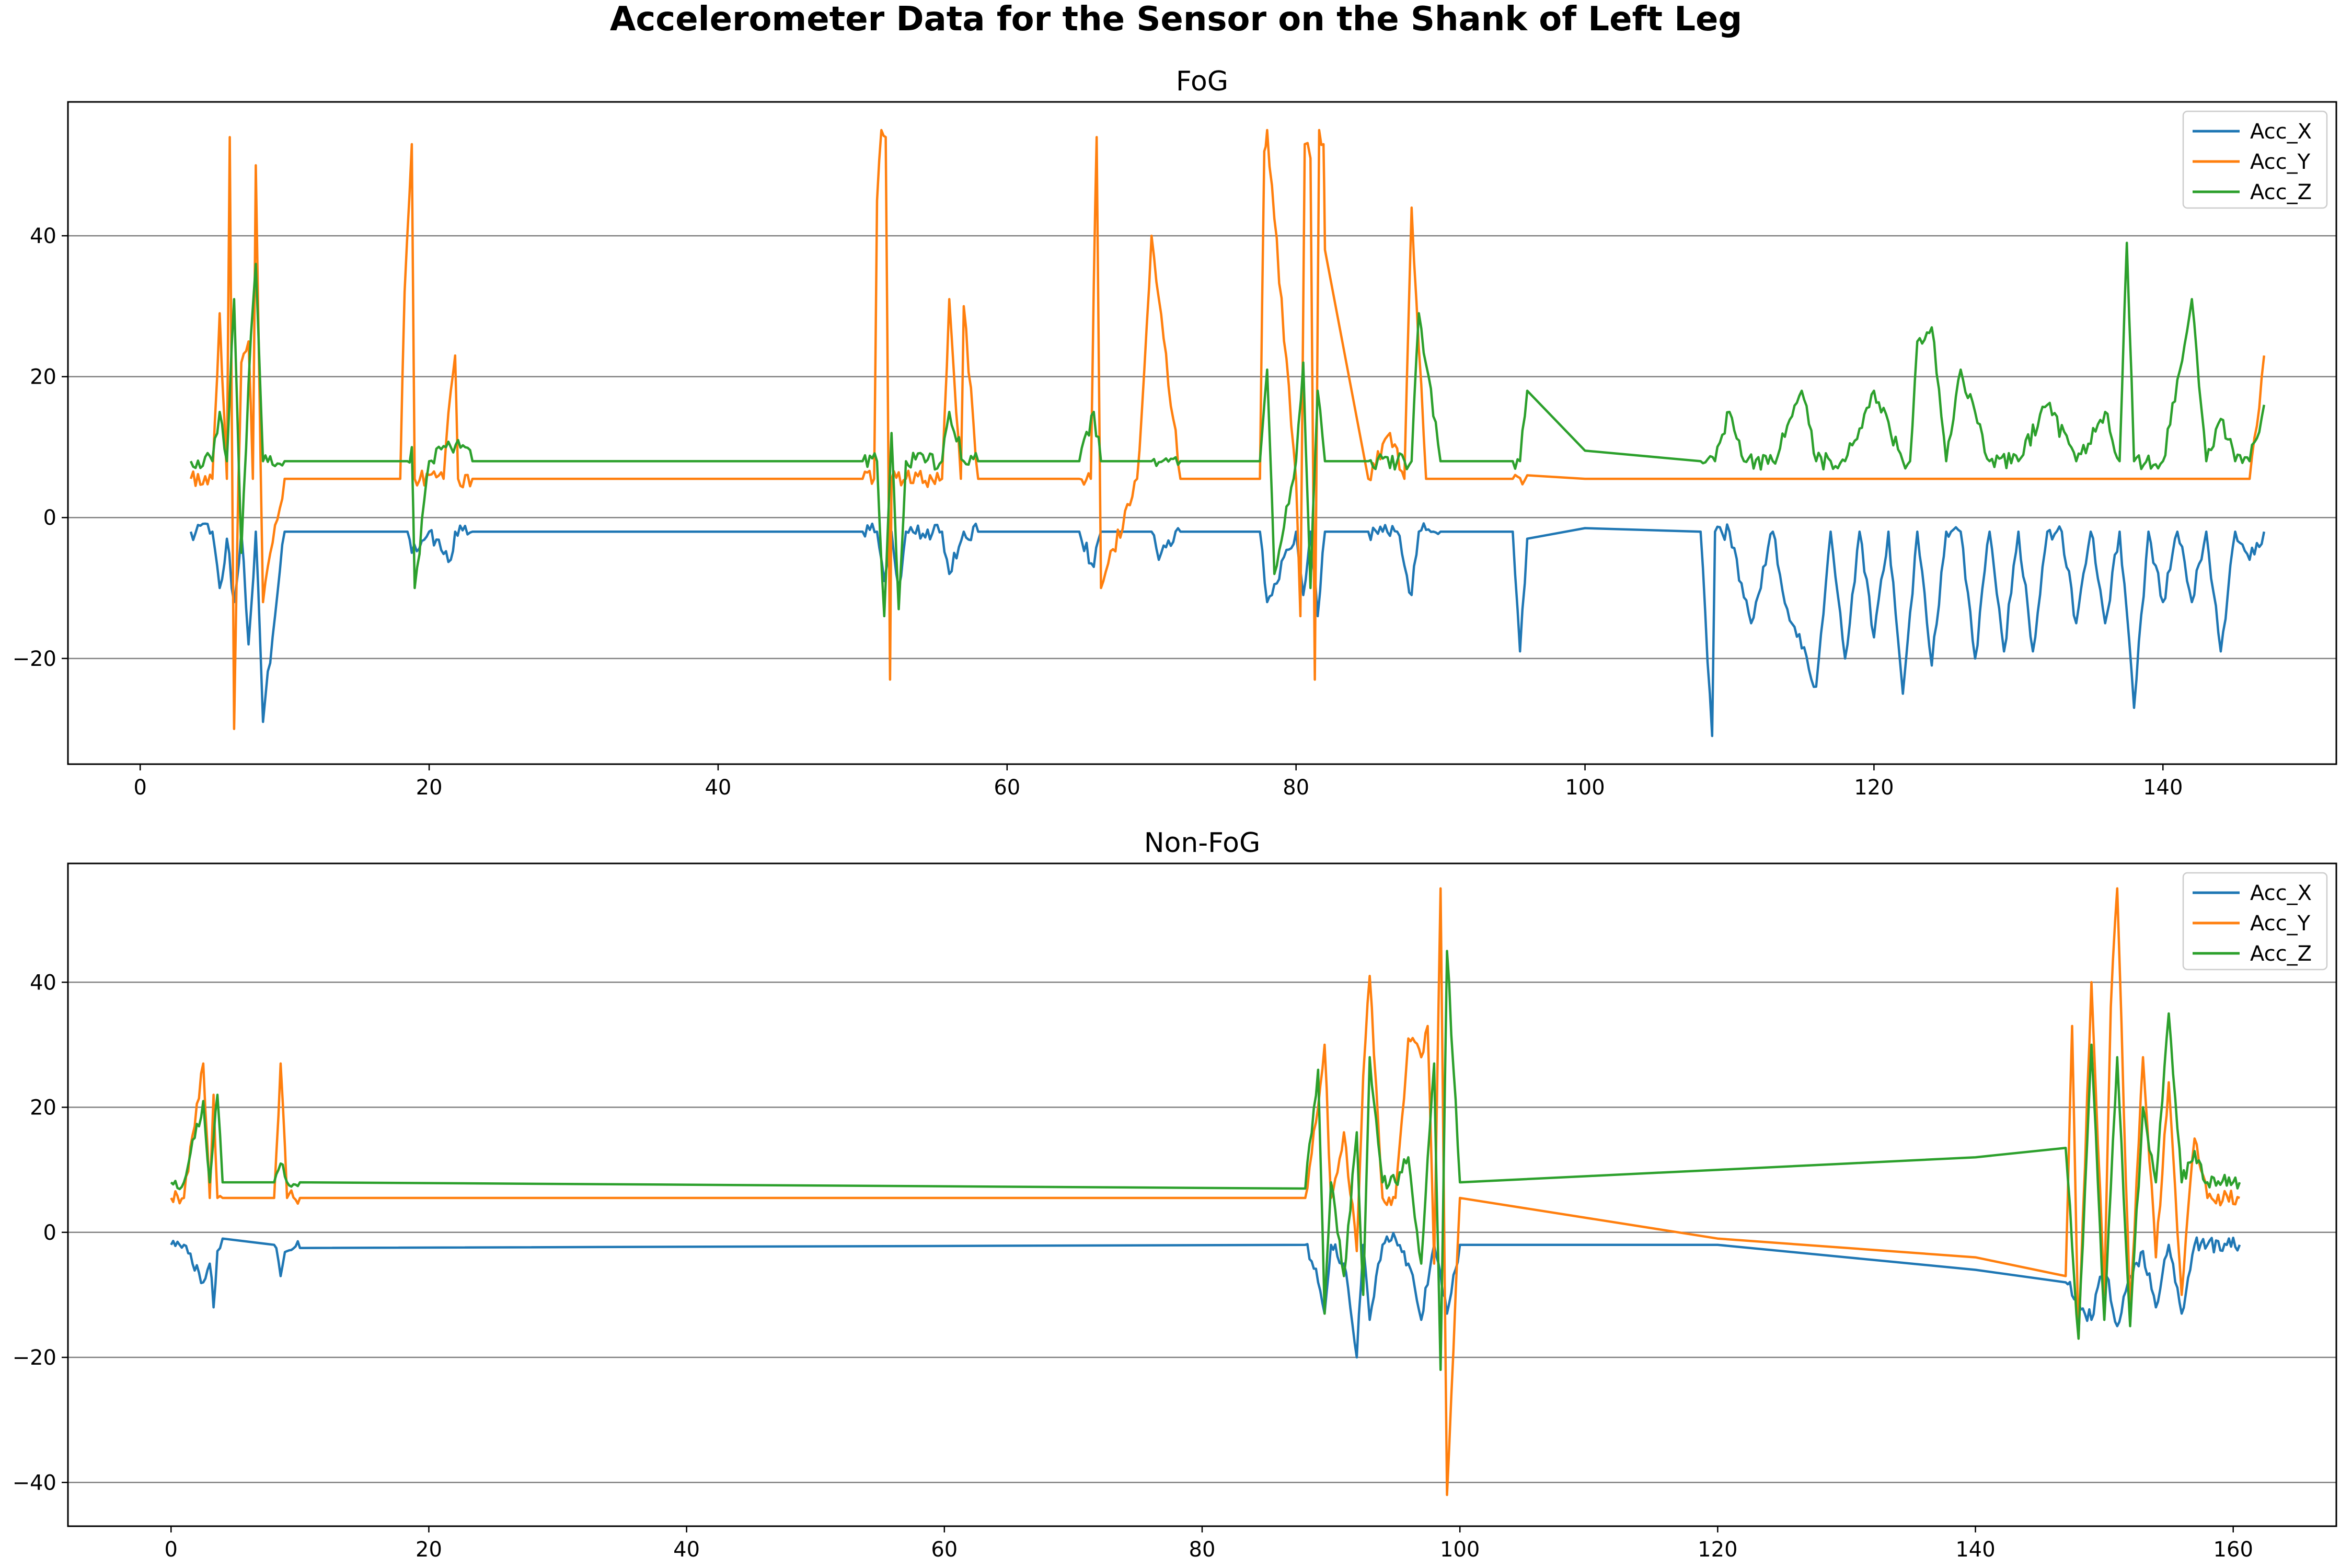 Image resolution: width=2352 pixels, height=1568 pixels. Describe the element at coordinates (34, 1483) in the screenshot. I see `y-tick-label: −40` at that location.